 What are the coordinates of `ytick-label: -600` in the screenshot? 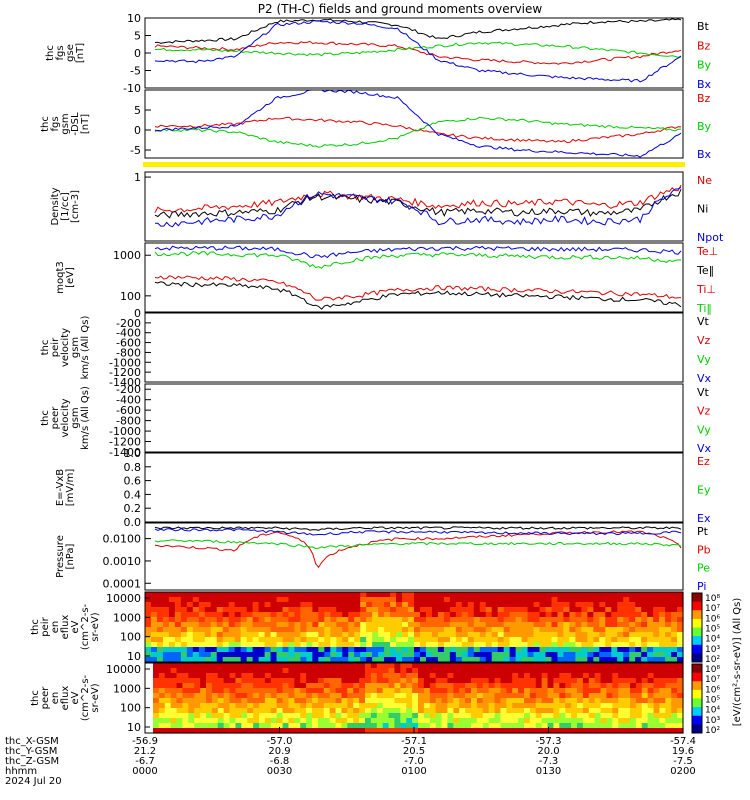 It's located at (128, 410).